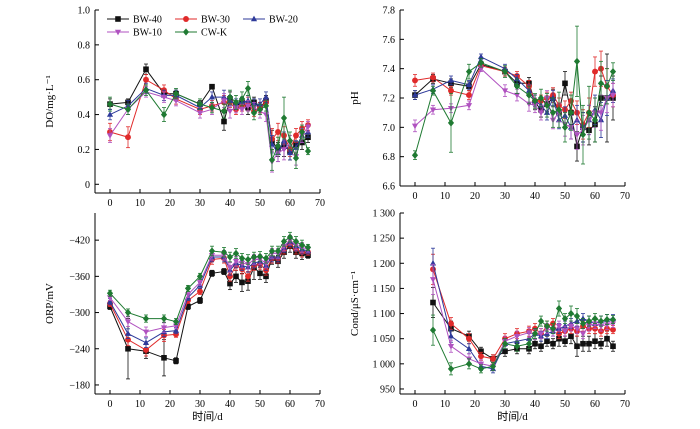  What do you see at coordinates (415, 196) in the screenshot?
I see `x-tick-label: 0` at bounding box center [415, 196].